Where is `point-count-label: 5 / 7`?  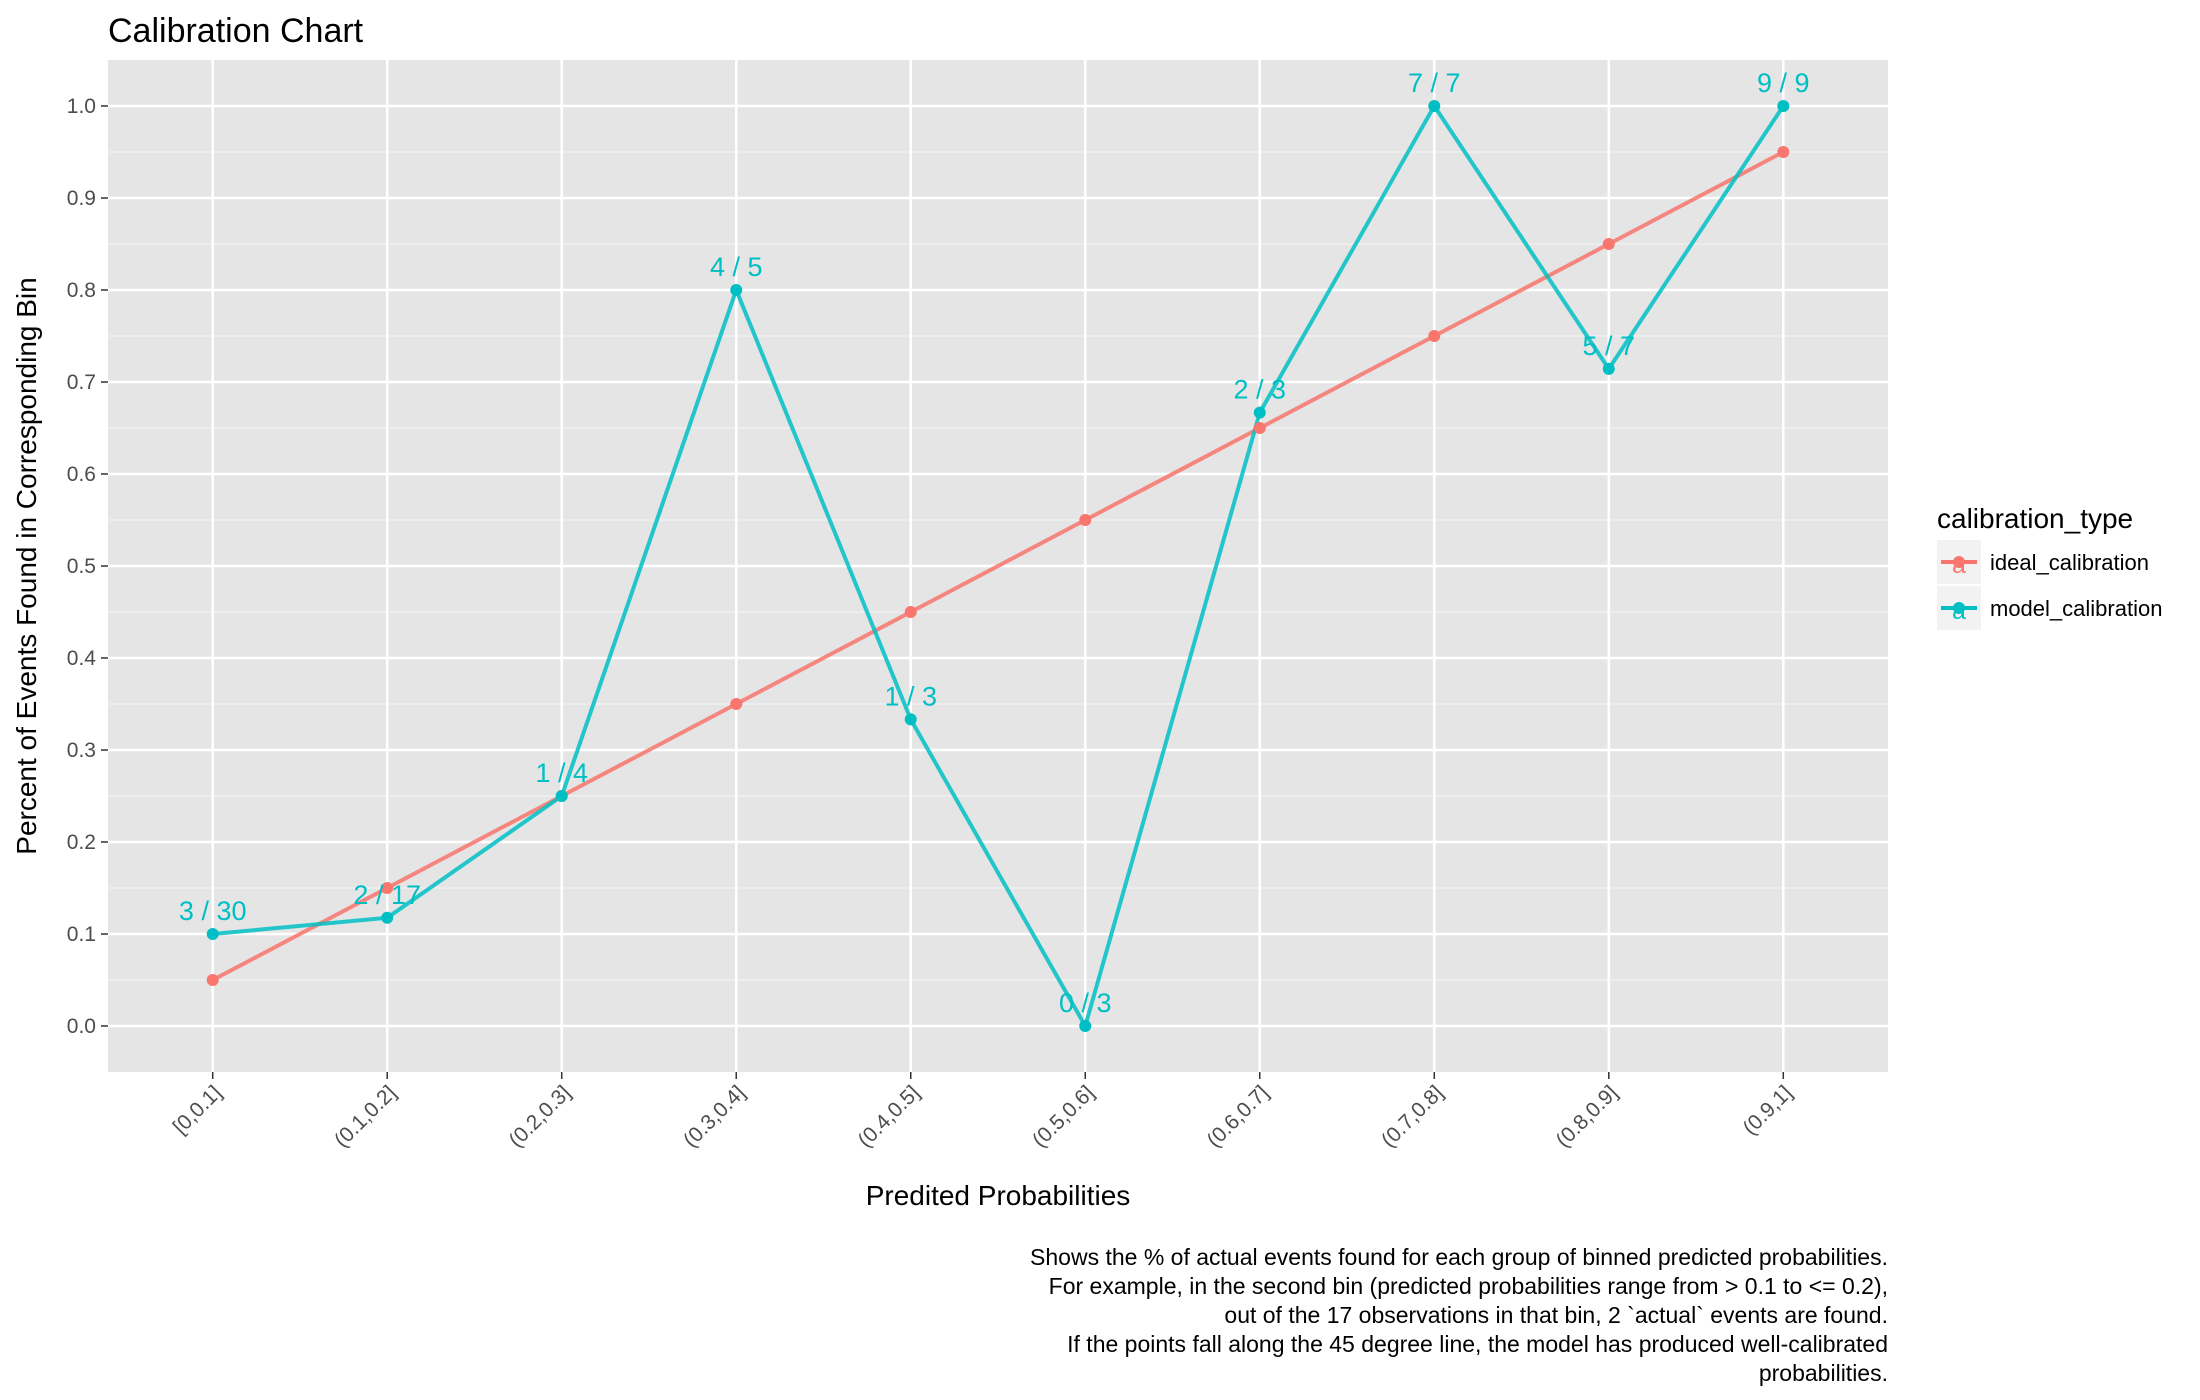 point-count-label: 5 / 7 is located at coordinates (1609, 346).